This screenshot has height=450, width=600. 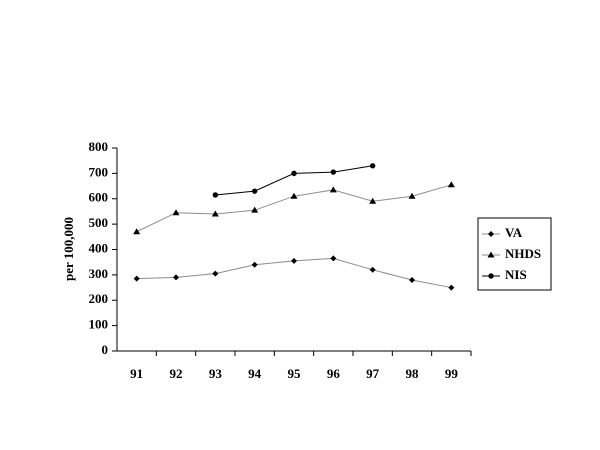 What do you see at coordinates (99, 197) in the screenshot?
I see `y-tick-label: 600` at bounding box center [99, 197].